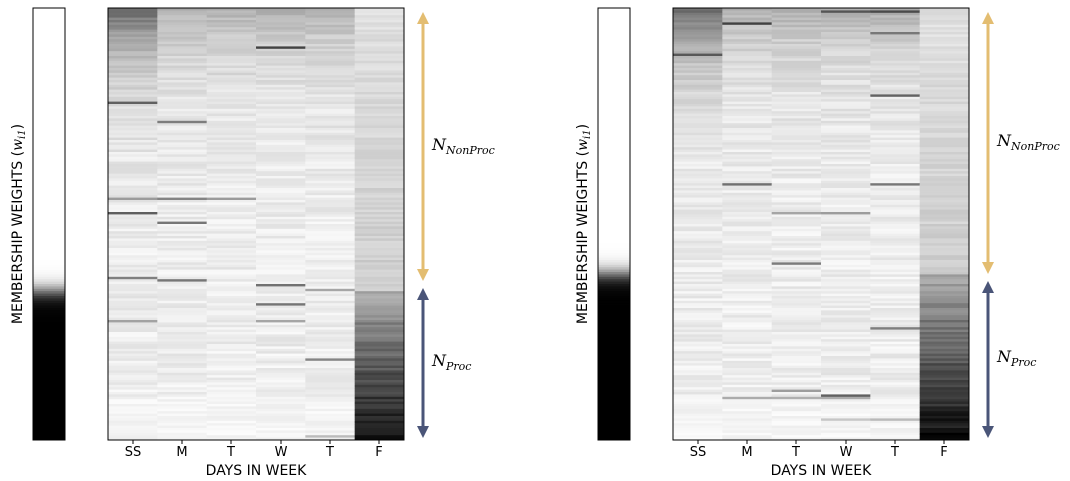 This screenshot has height=481, width=1070. I want to click on weight-bar-cells, so click(614, 224).